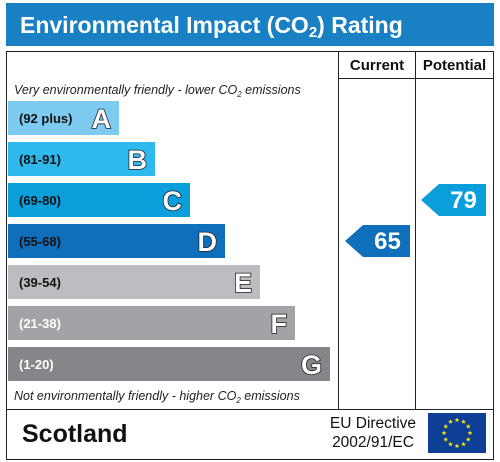 This screenshot has width=500, height=462. What do you see at coordinates (279, 324) in the screenshot?
I see `band-letter: F` at bounding box center [279, 324].